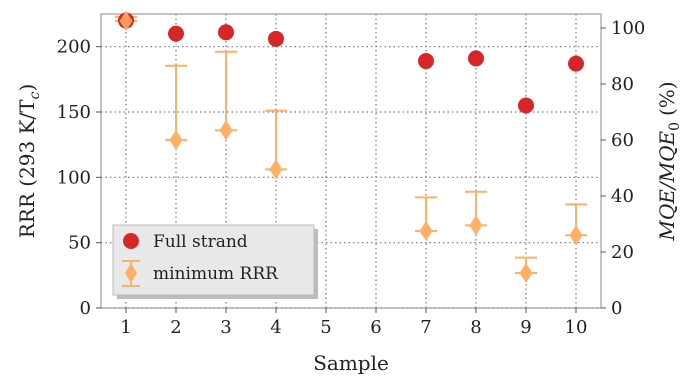 The image size is (684, 383). Describe the element at coordinates (131, 241) in the screenshot. I see `legend-marker-full-strand` at that location.